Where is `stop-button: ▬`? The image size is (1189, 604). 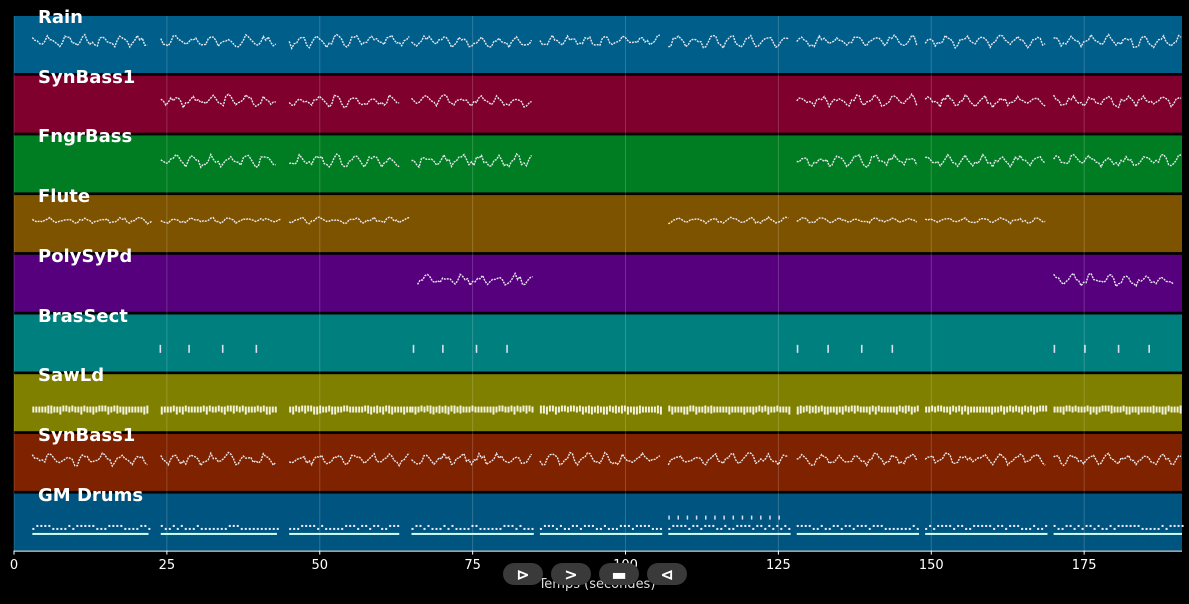
stop-button: ▬ is located at coordinates (619, 574).